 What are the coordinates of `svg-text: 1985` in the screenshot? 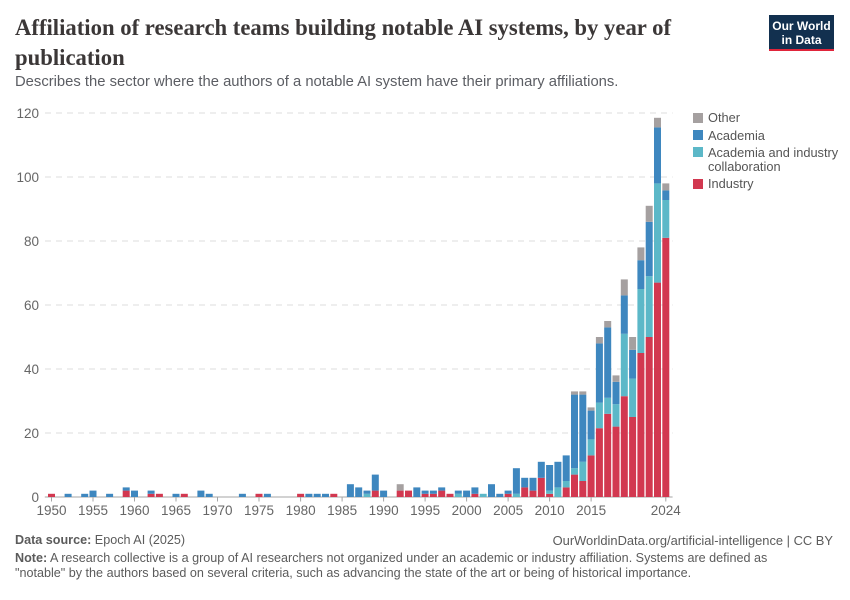 It's located at (342, 510).